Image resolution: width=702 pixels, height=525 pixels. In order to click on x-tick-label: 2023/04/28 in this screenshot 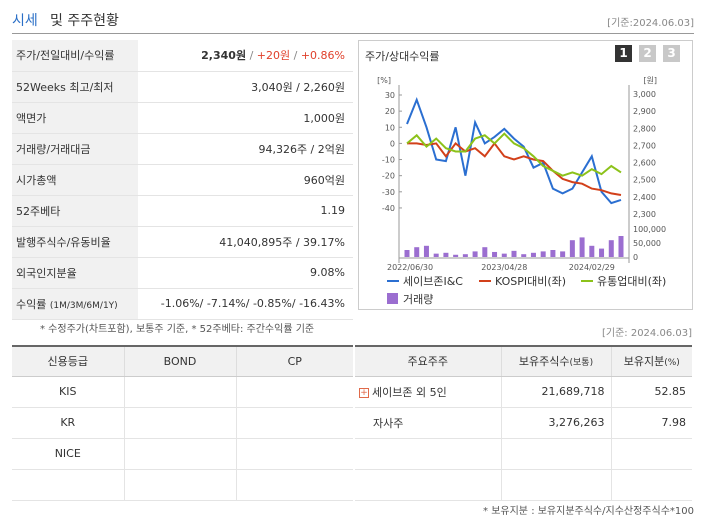, I will do `click(504, 267)`.